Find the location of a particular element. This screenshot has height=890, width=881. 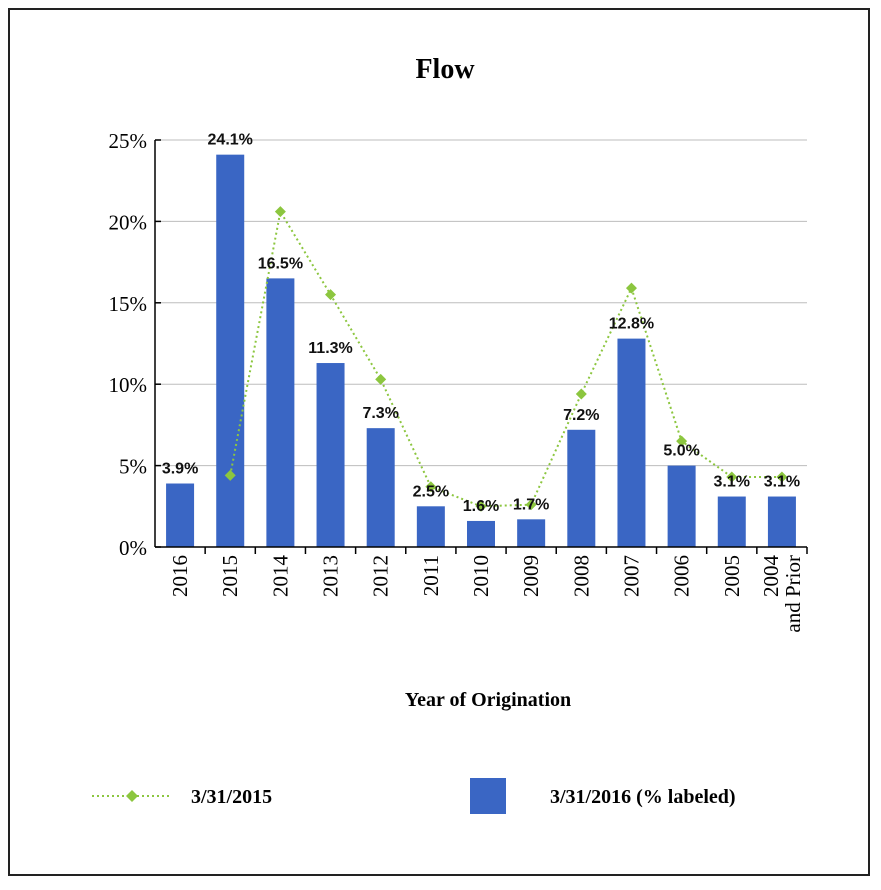

x-tick-label: 2016 is located at coordinates (180, 576).